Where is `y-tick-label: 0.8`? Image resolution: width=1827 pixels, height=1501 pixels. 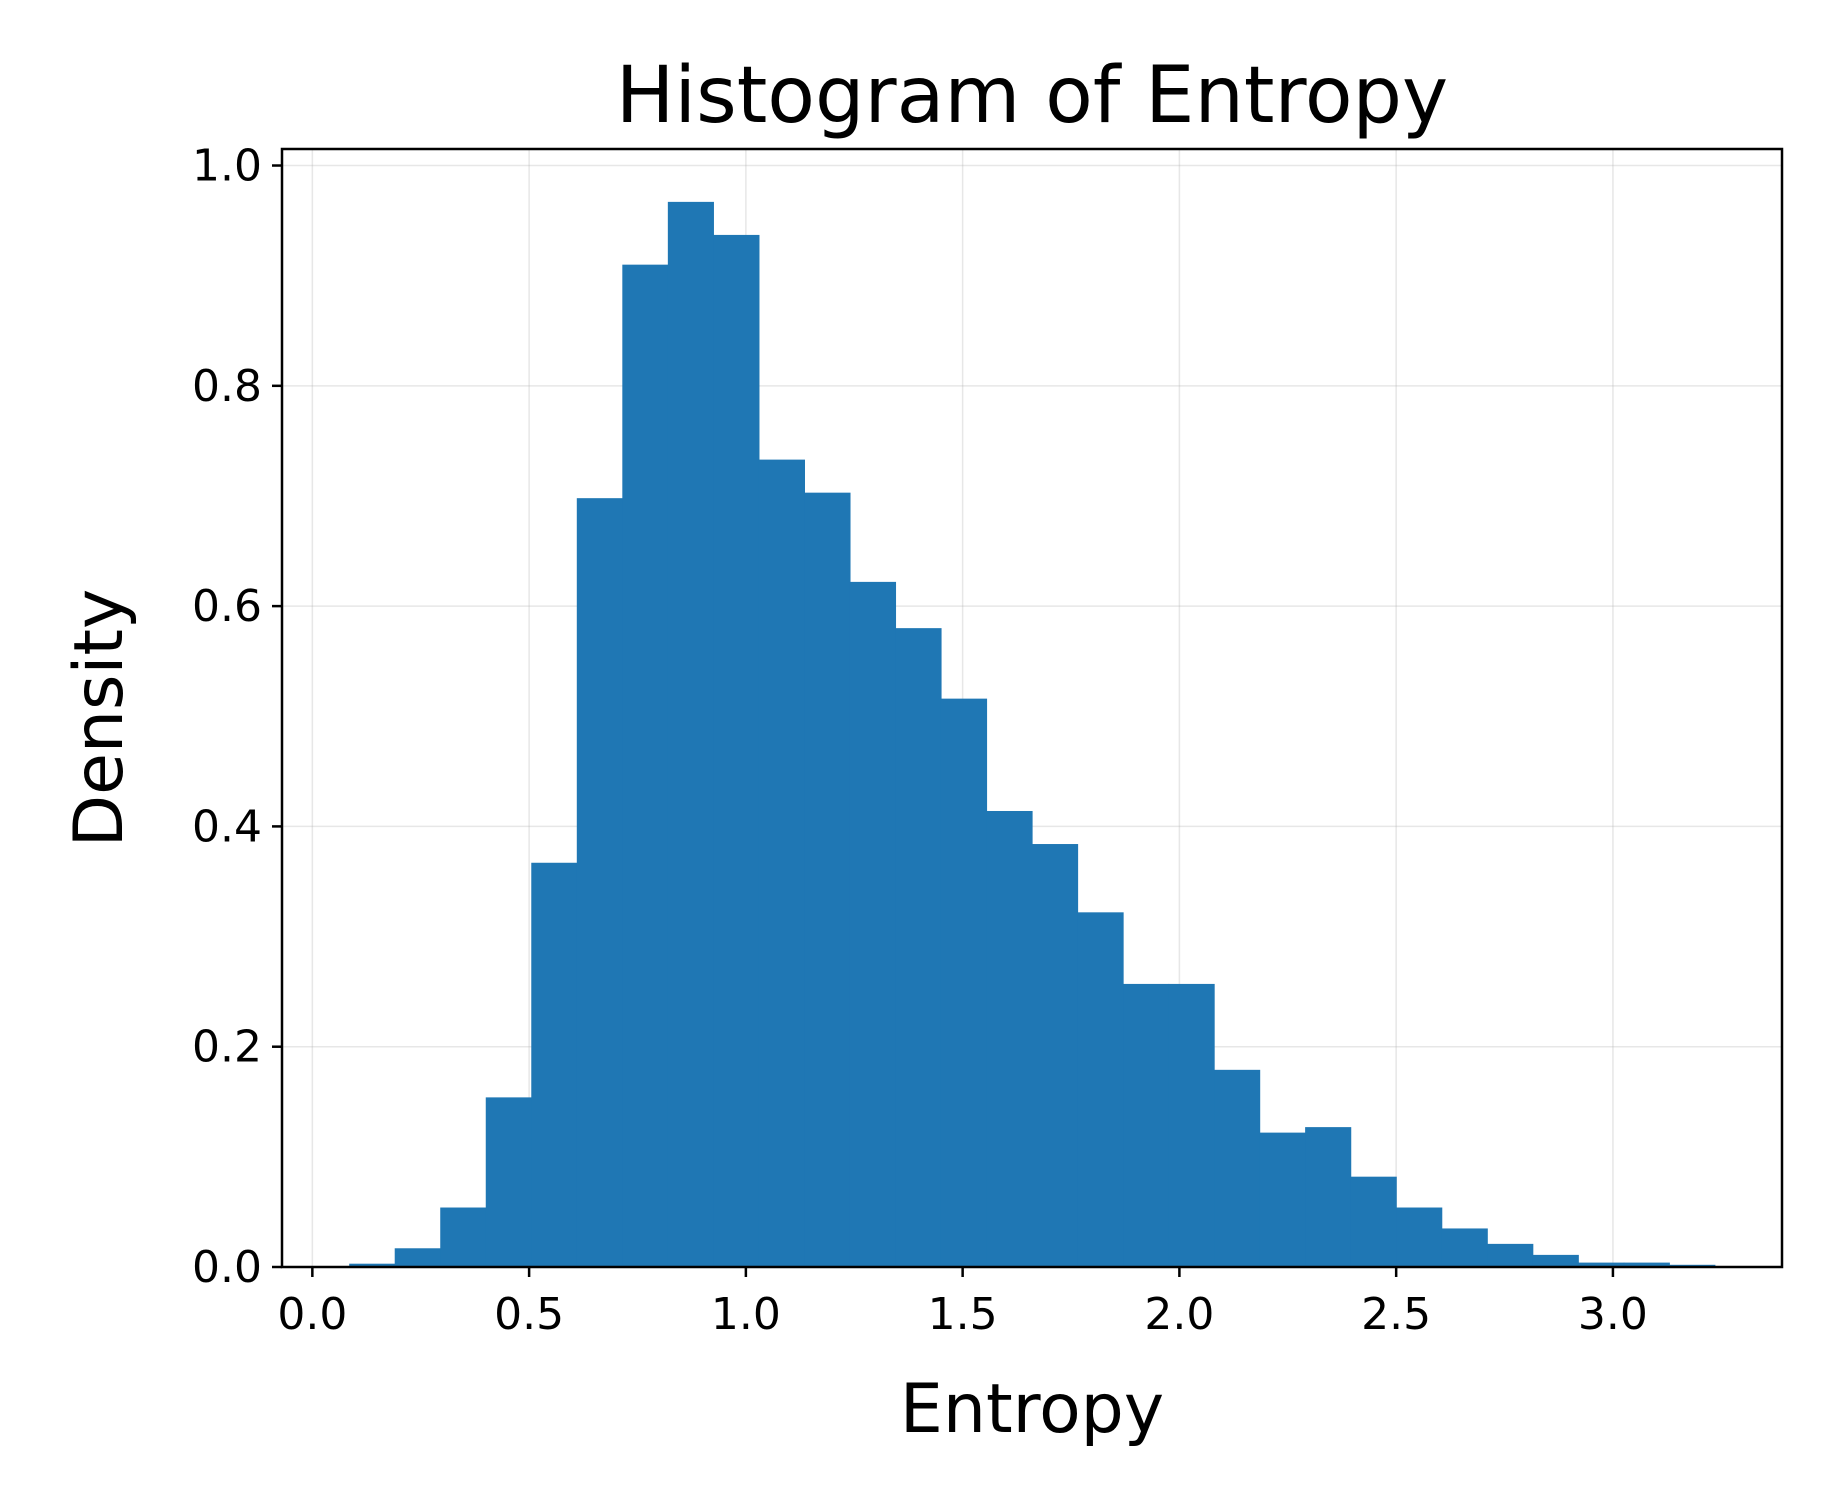 y-tick-label: 0.8 is located at coordinates (227, 386).